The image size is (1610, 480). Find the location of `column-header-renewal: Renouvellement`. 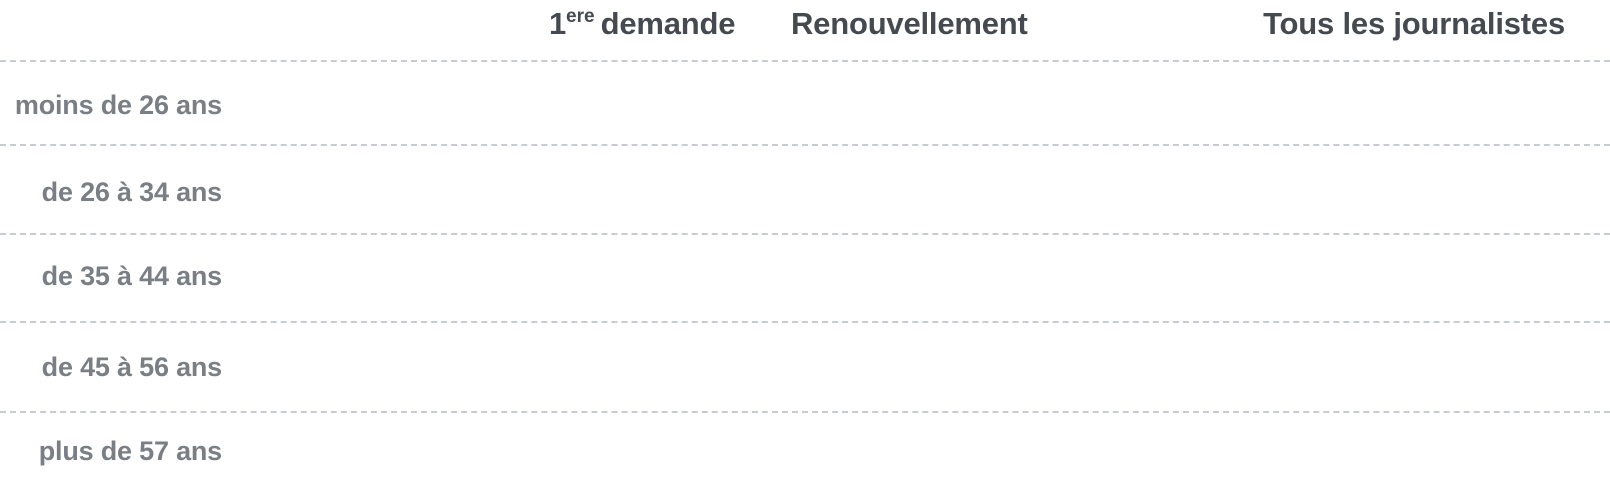

column-header-renewal: Renouvellement is located at coordinates (909, 23).